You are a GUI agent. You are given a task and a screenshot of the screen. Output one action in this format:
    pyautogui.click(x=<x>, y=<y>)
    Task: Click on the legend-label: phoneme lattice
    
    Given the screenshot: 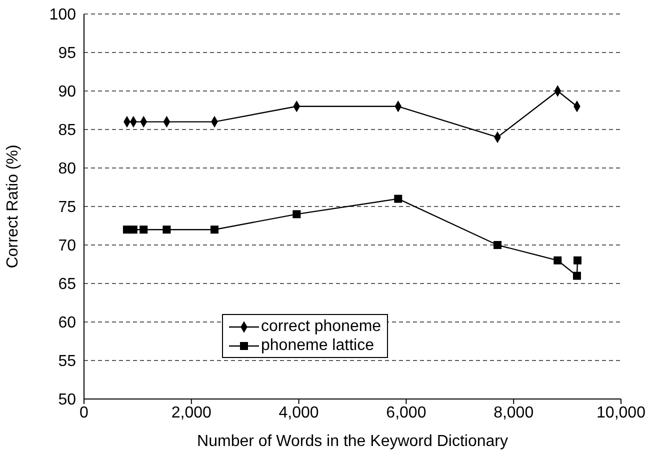 What is the action you would take?
    pyautogui.click(x=317, y=345)
    